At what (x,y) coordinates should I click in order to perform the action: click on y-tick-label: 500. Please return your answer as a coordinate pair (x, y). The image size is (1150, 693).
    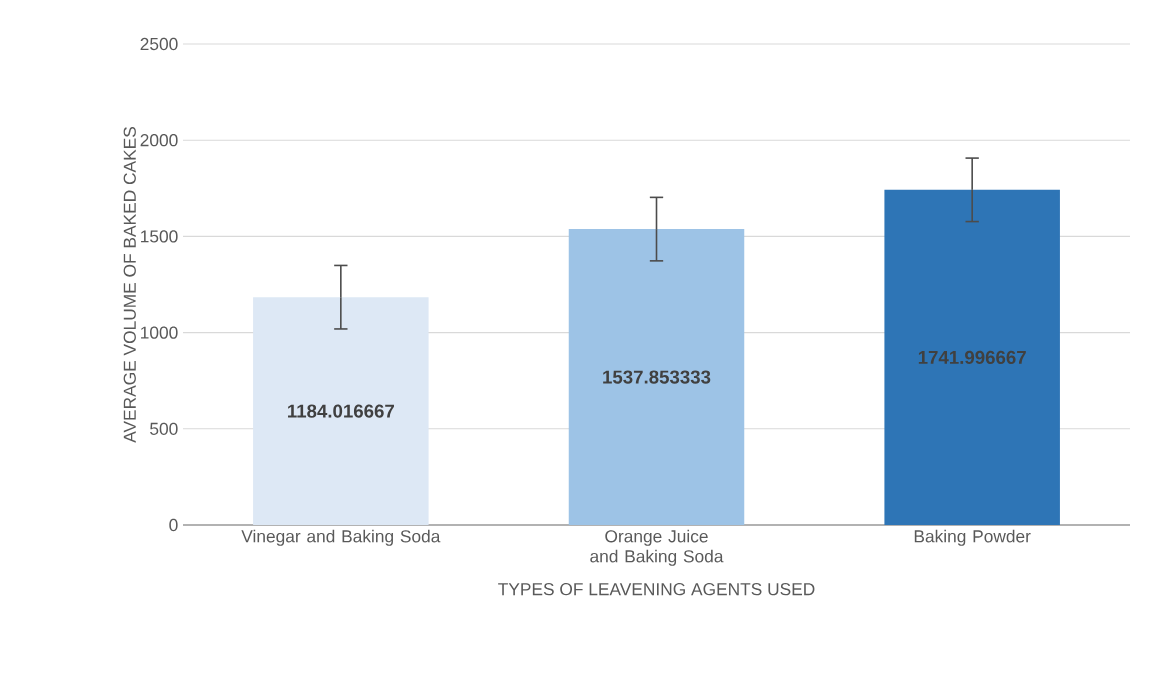
    Looking at the image, I should click on (164, 428).